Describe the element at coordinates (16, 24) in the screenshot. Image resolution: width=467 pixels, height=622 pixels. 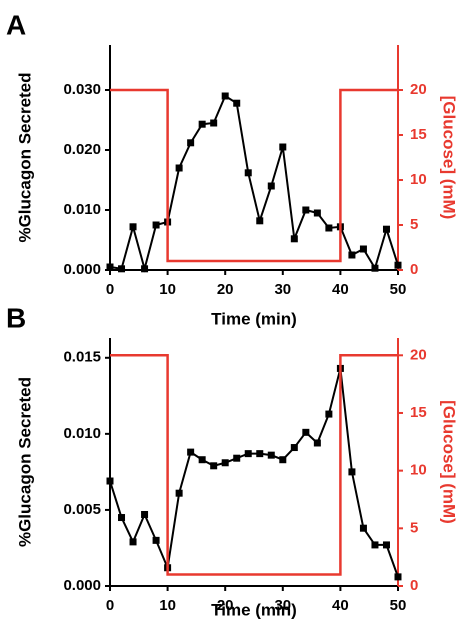
I see `panel-label: A` at that location.